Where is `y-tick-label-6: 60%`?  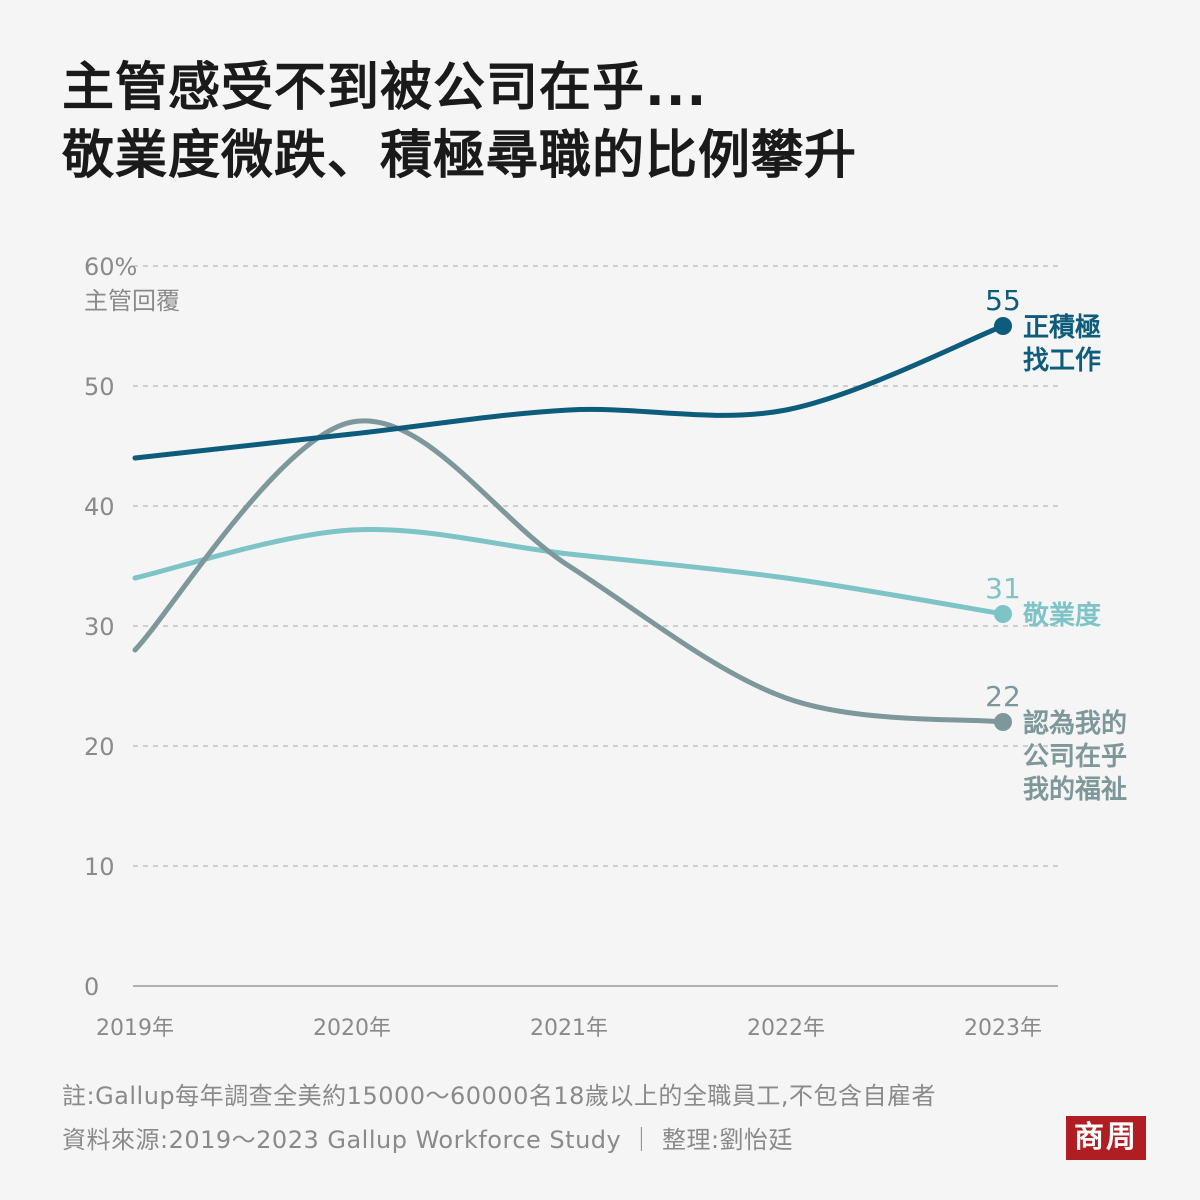 y-tick-label-6: 60% is located at coordinates (110, 267).